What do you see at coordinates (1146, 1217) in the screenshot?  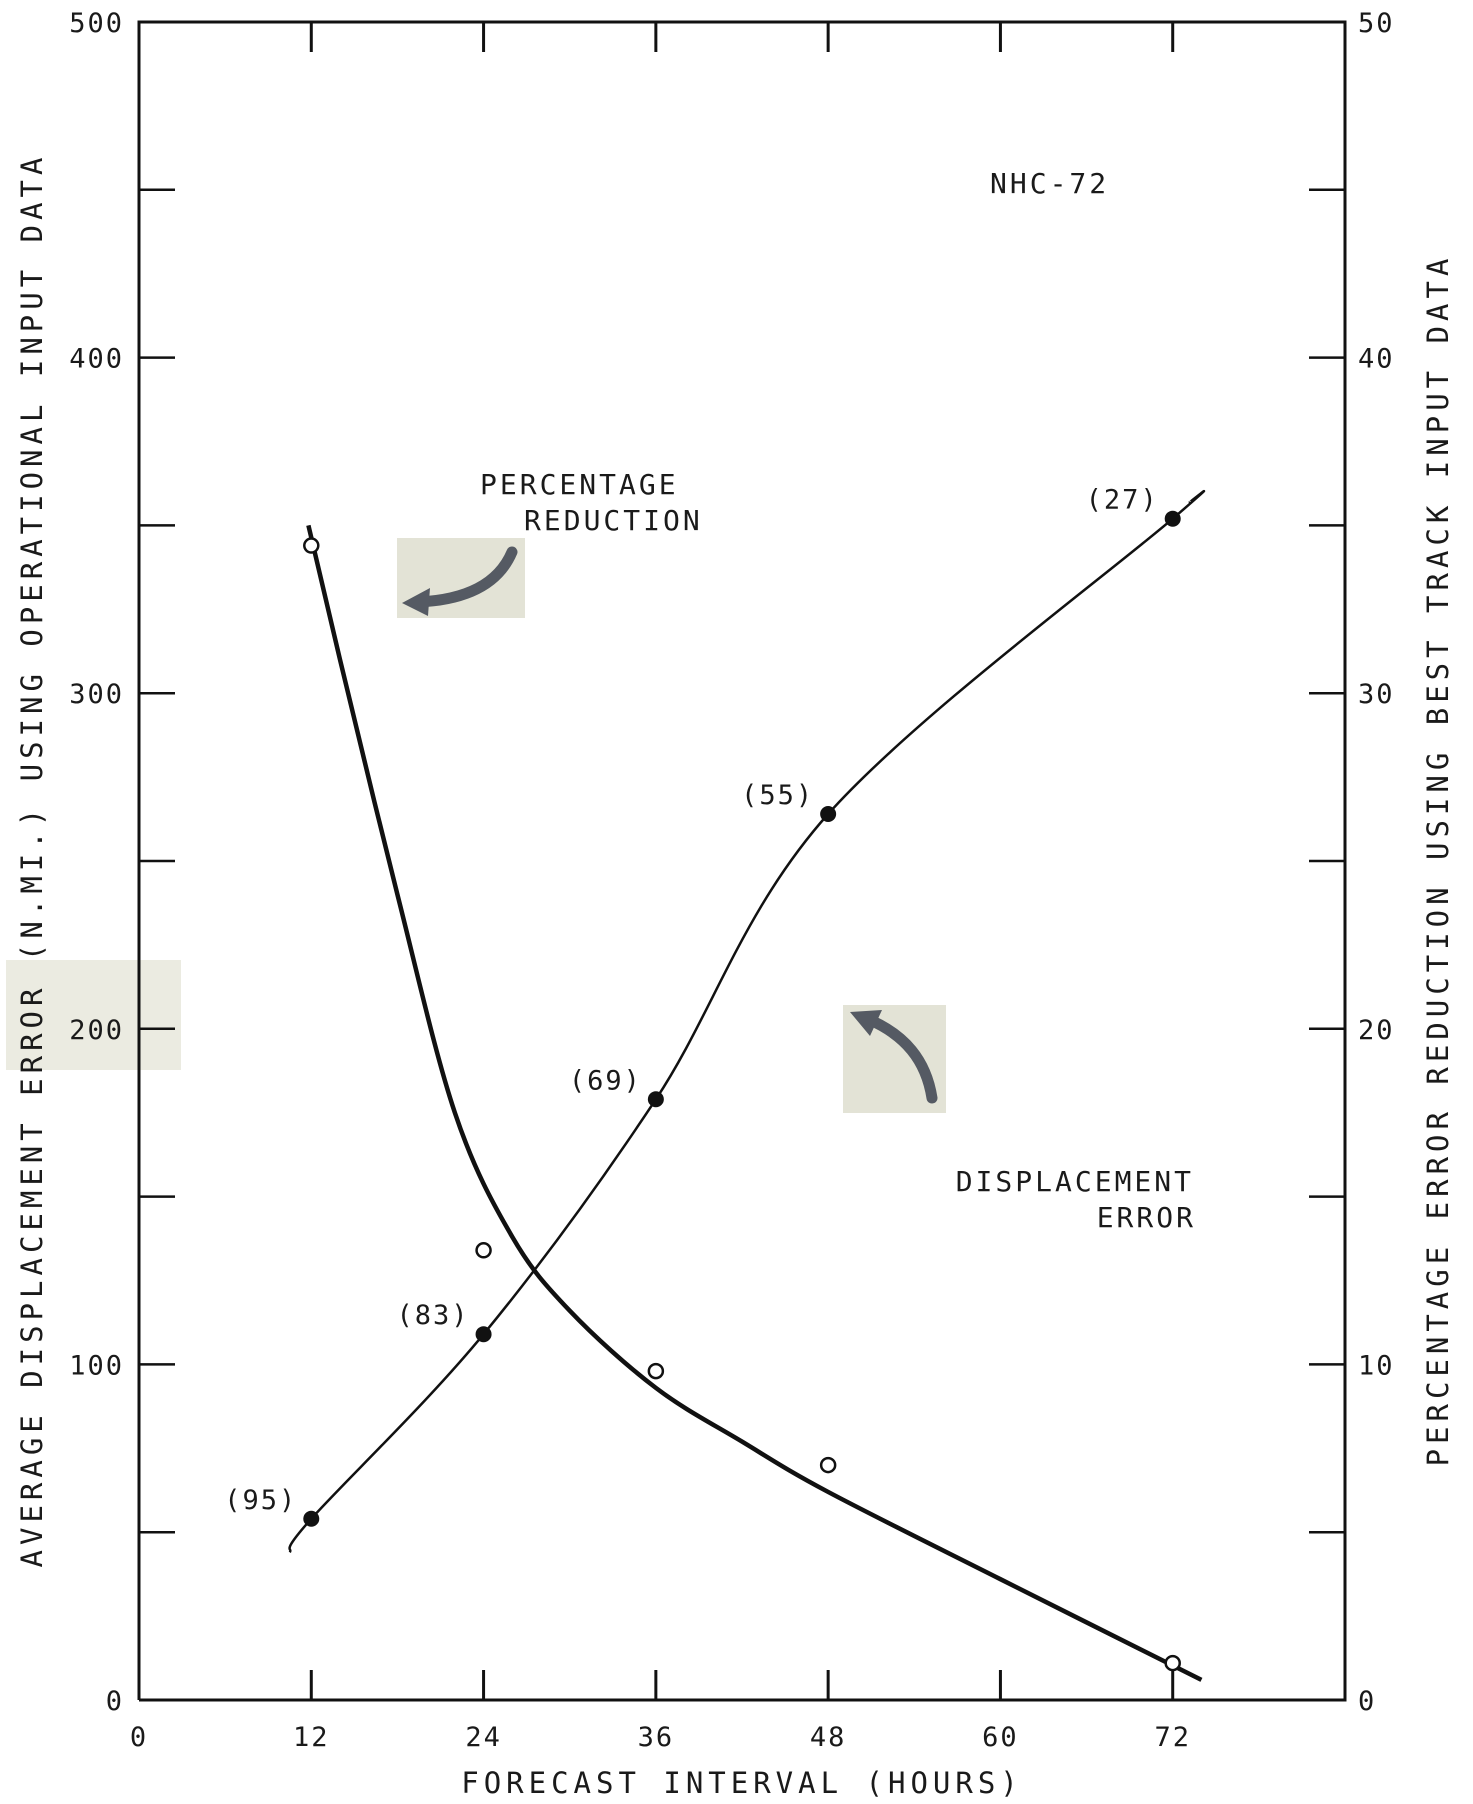 I see `disp-error-label-line2: ERROR` at bounding box center [1146, 1217].